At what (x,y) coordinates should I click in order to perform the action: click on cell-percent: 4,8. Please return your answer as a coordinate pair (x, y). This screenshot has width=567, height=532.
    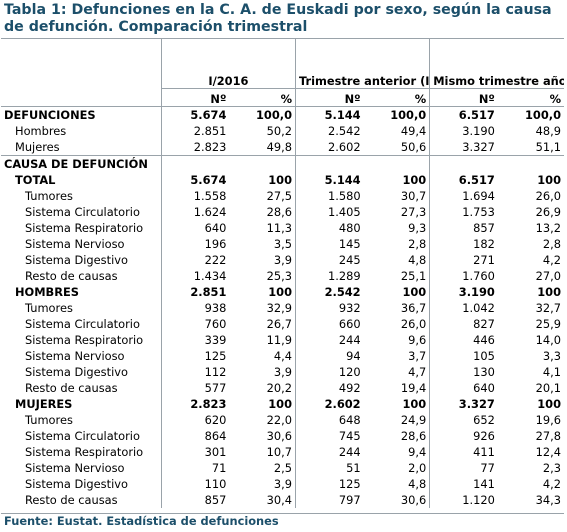
    Looking at the image, I should click on (417, 484).